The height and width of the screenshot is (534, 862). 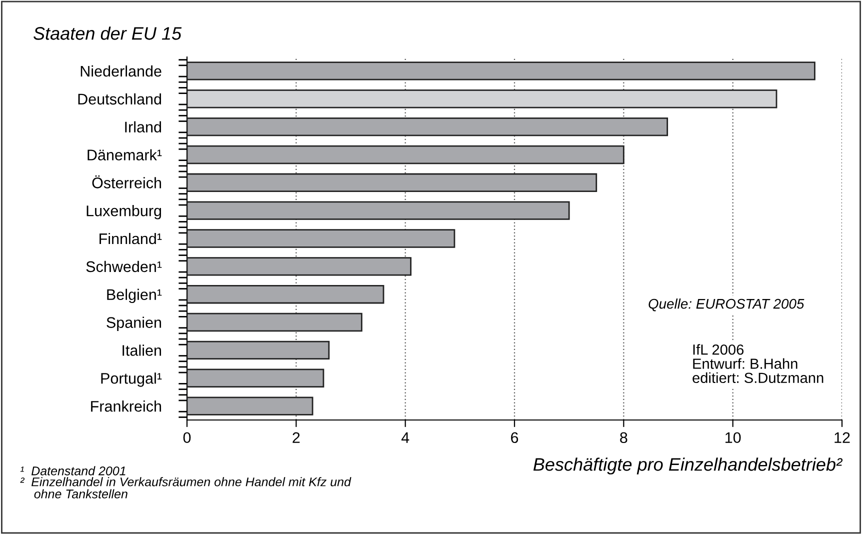 What do you see at coordinates (688, 466) in the screenshot?
I see `x-axis-title: Beschäftigte pro Einzelhandelsbetrieb²` at bounding box center [688, 466].